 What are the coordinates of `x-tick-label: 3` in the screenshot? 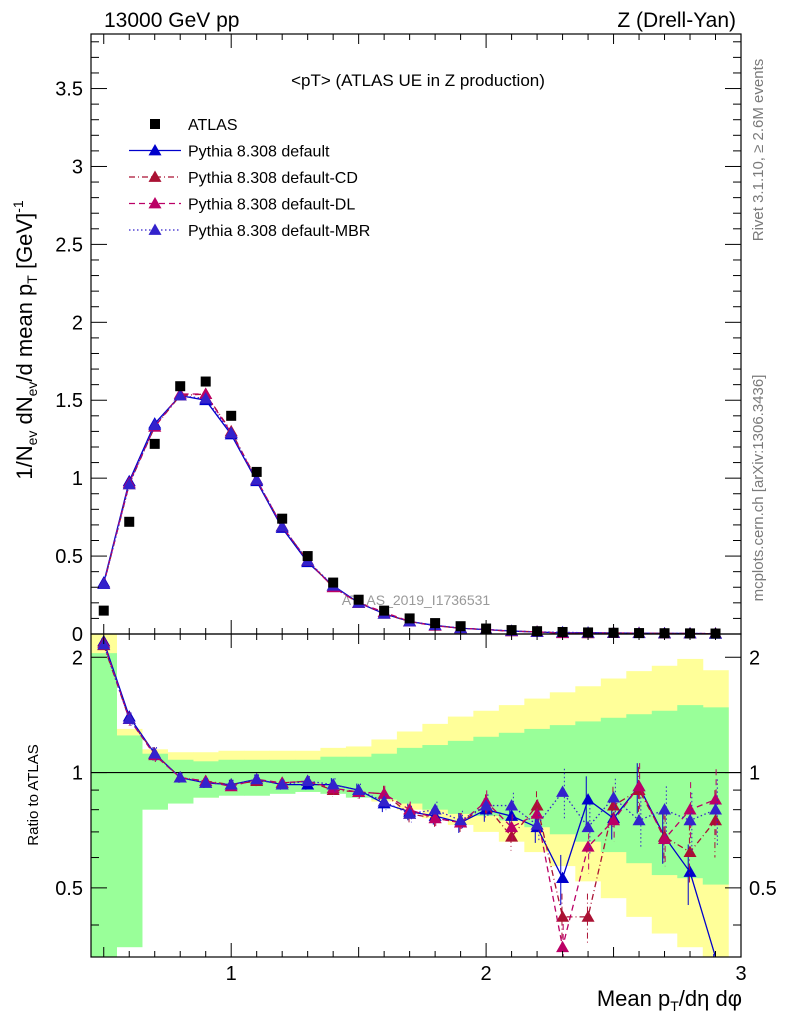 It's located at (740, 974).